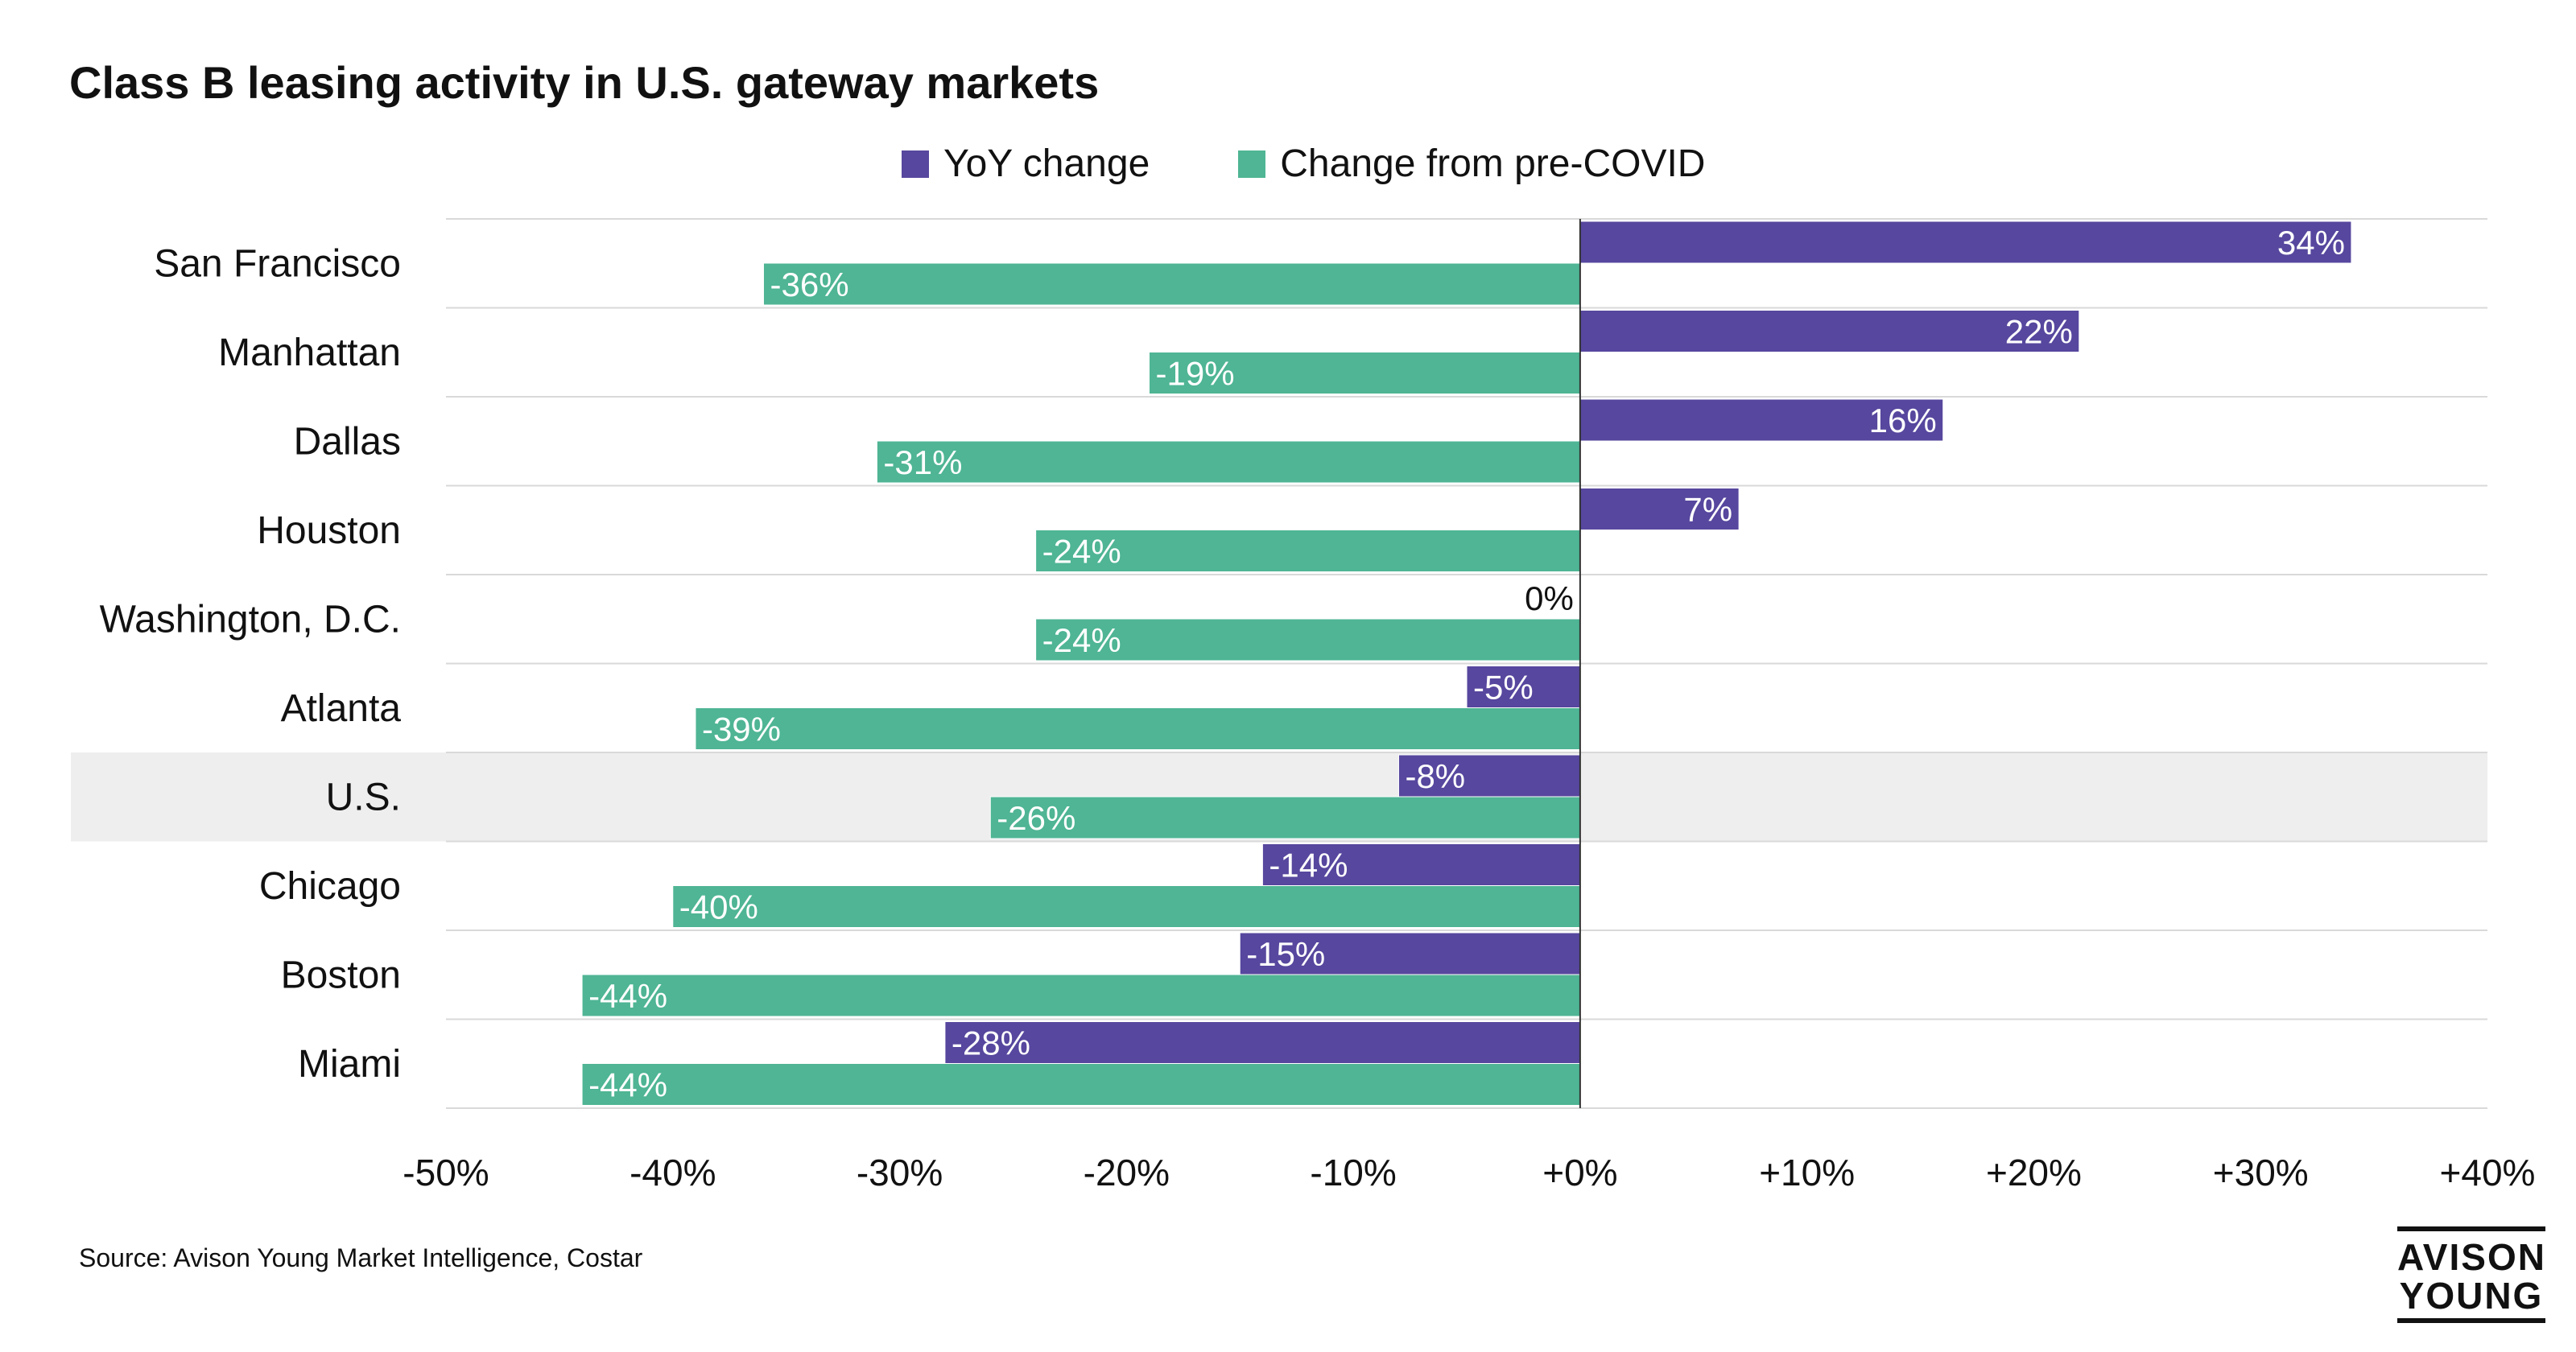 This screenshot has width=2576, height=1352. What do you see at coordinates (1503, 688) in the screenshot?
I see `data-label-yoy-atlanta: -5%` at bounding box center [1503, 688].